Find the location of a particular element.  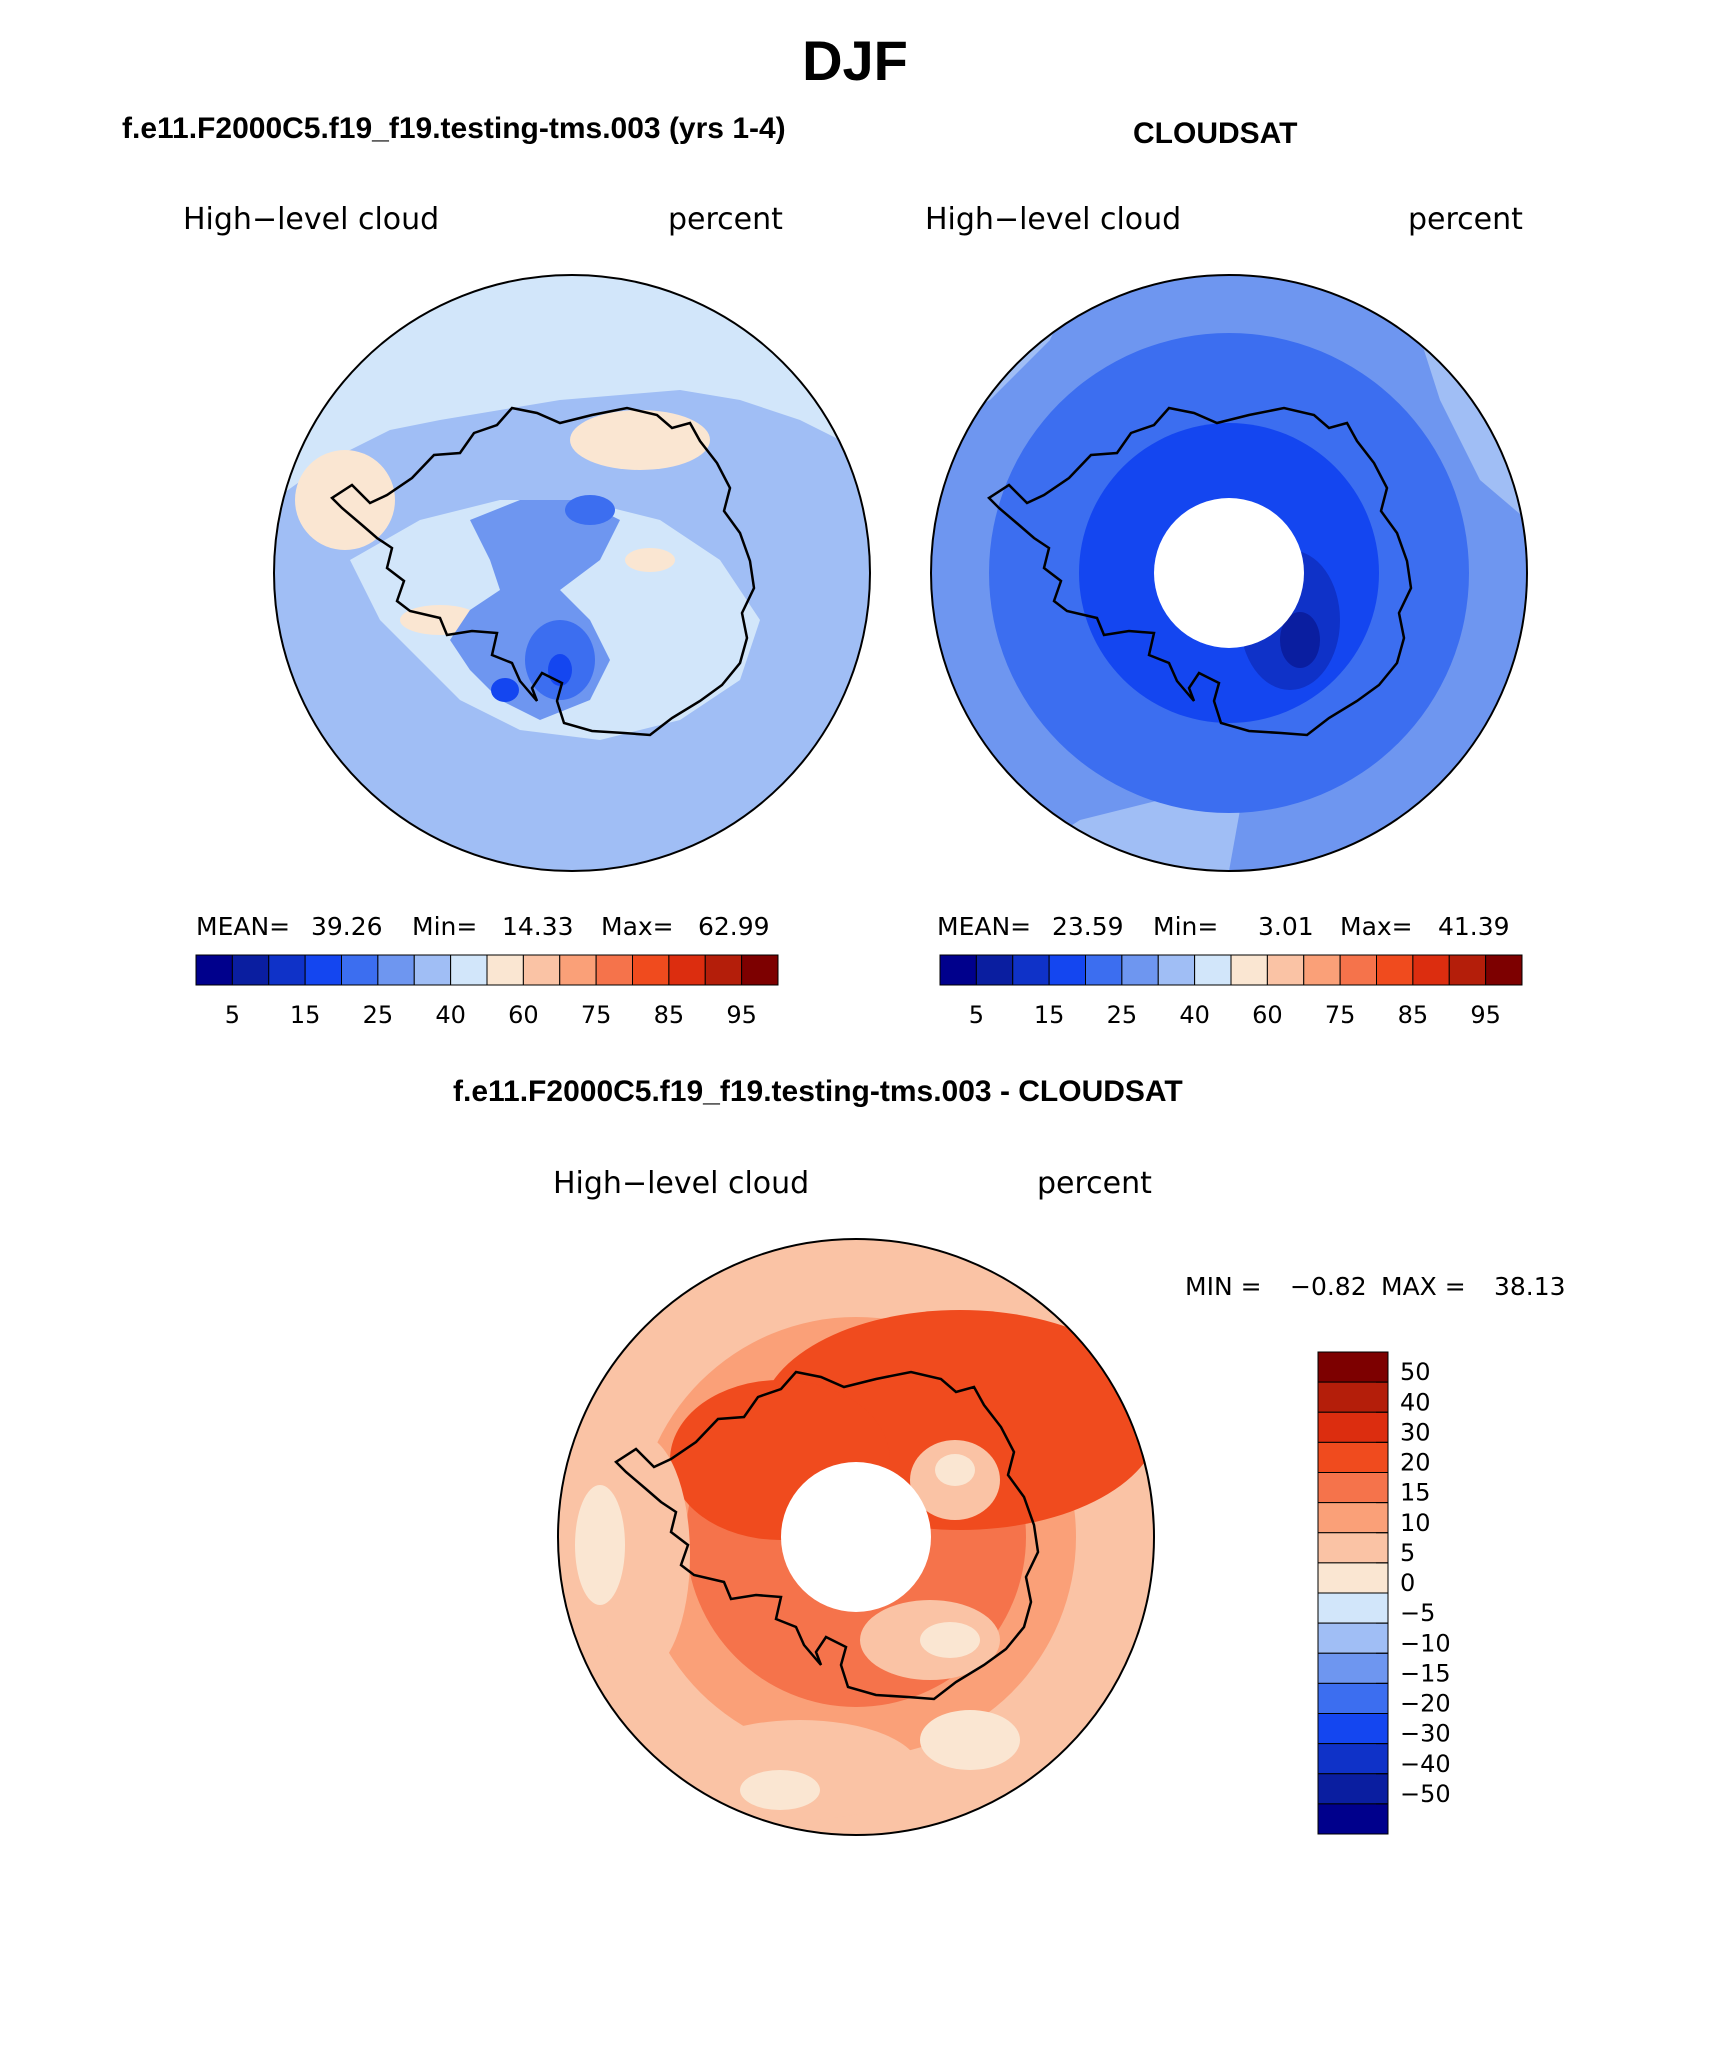

diff-colorbar-tick-label: 30 is located at coordinates (1415, 1432).